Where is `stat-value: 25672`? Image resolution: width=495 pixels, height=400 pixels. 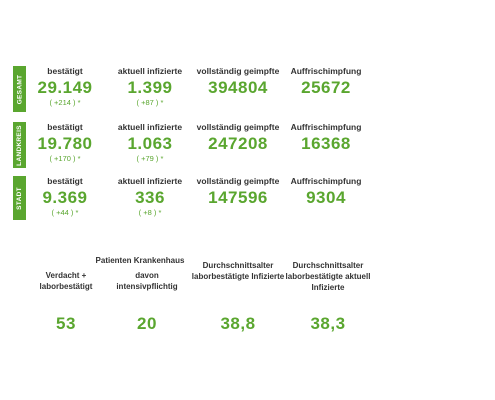
stat-value: 25672 is located at coordinates (326, 87).